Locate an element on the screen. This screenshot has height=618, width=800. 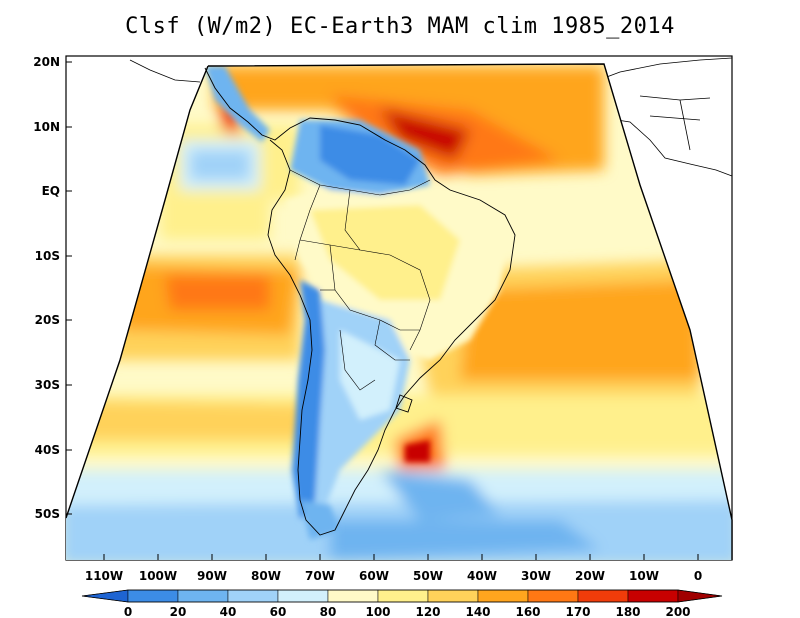
lon-label-10w: 10W is located at coordinates (644, 576).